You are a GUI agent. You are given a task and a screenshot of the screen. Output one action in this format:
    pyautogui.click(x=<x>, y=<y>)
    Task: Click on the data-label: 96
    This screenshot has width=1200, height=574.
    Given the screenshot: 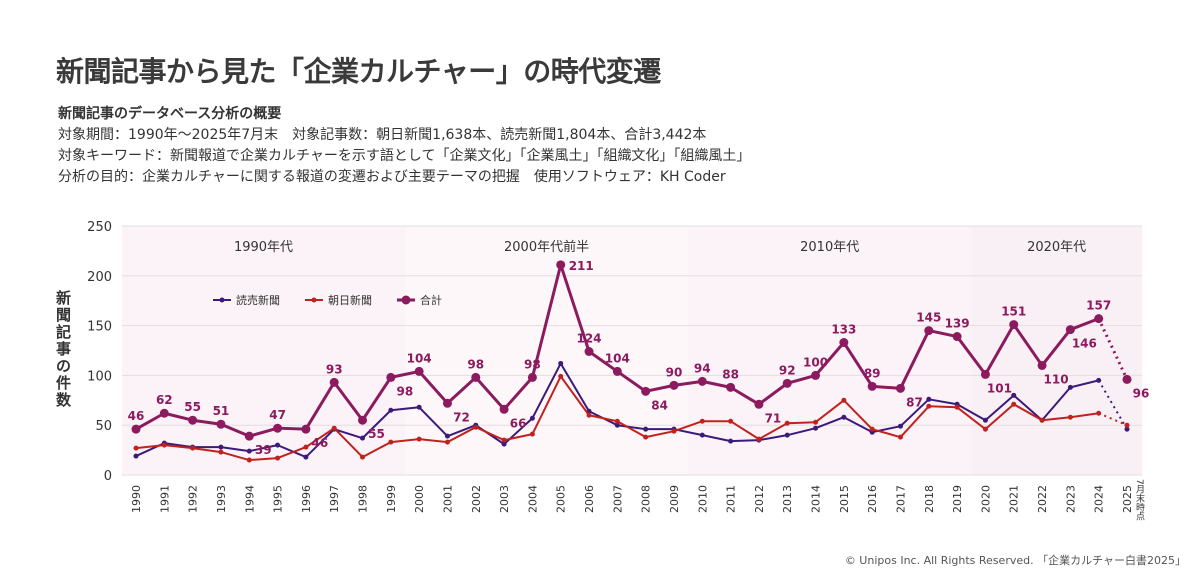 What is the action you would take?
    pyautogui.click(x=1141, y=393)
    